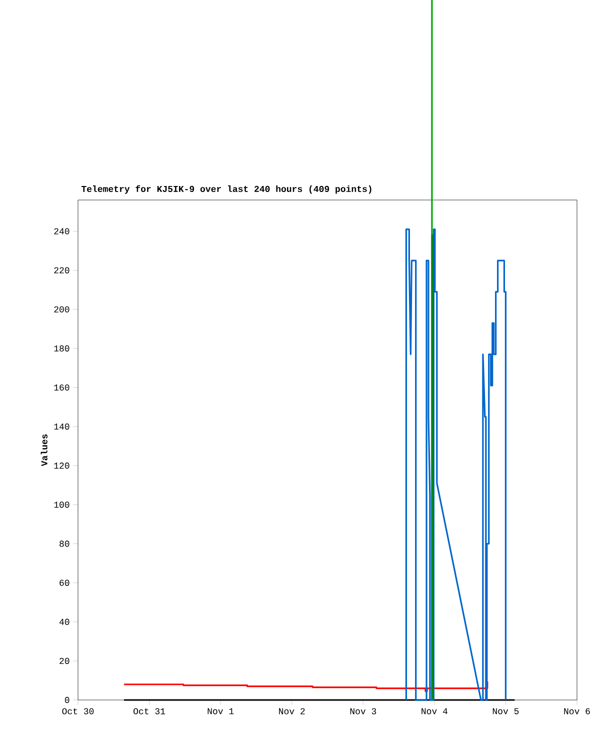 Image resolution: width=615 pixels, height=741 pixels. What do you see at coordinates (62, 387) in the screenshot?
I see `y-tick-label: 160` at bounding box center [62, 387].